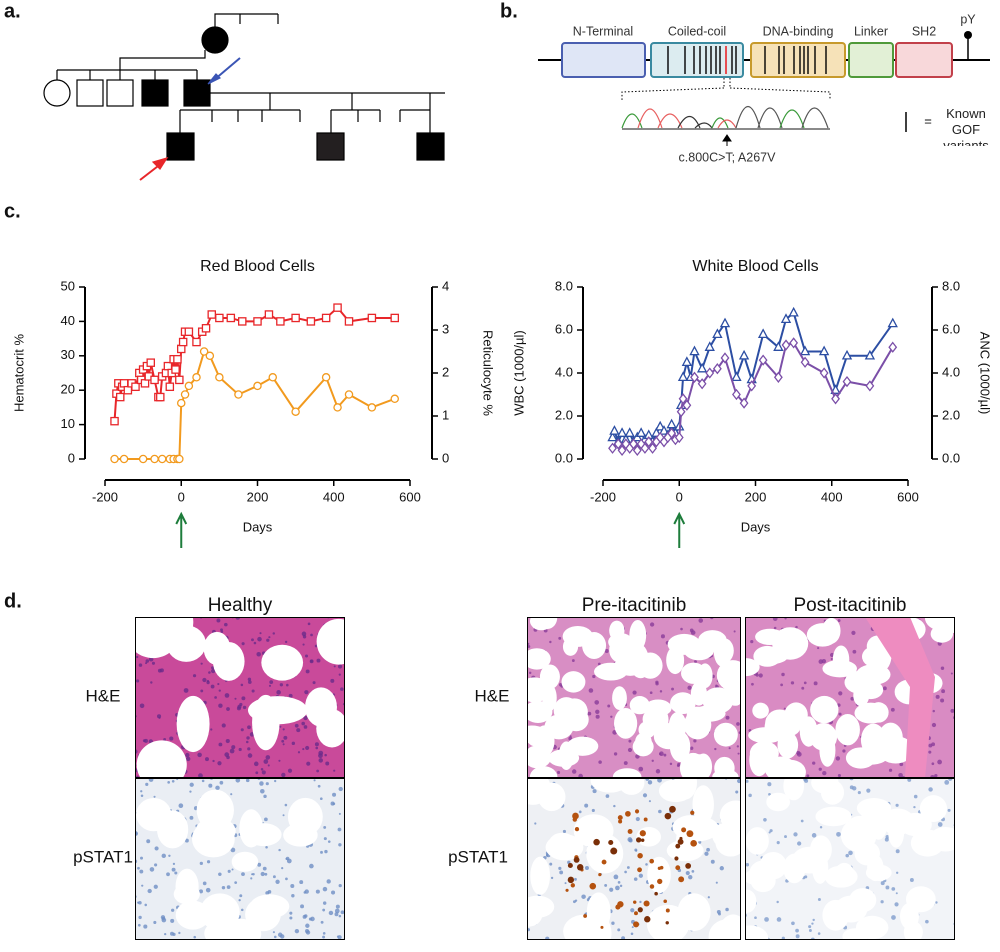 The width and height of the screenshot is (1000, 952). Describe the element at coordinates (928, 120) in the screenshot. I see `legend-equals: =` at that location.